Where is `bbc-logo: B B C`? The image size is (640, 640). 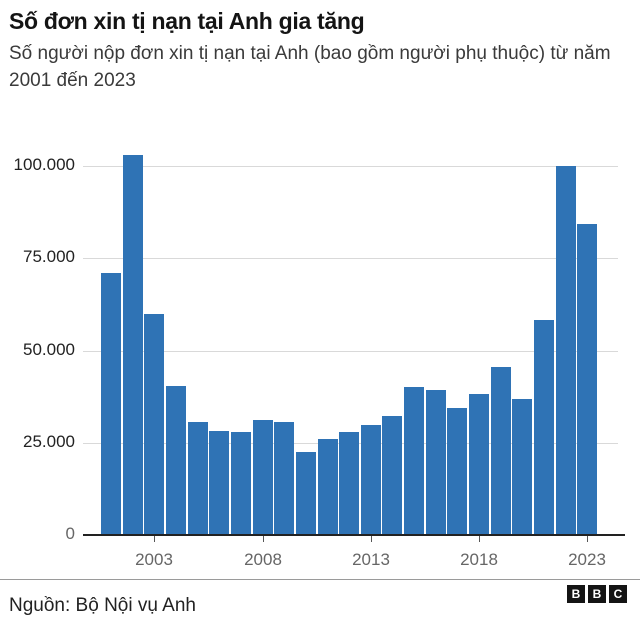 bbc-logo: B B C is located at coordinates (597, 594).